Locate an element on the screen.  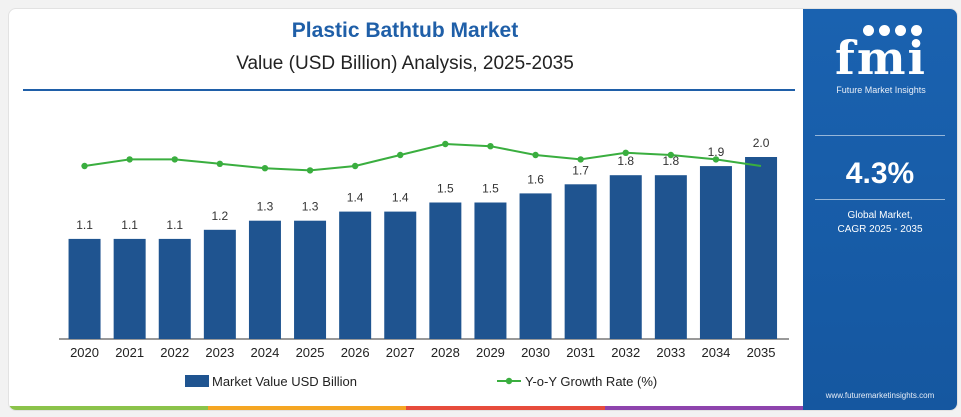
legend-line-marker is located at coordinates (509, 381).